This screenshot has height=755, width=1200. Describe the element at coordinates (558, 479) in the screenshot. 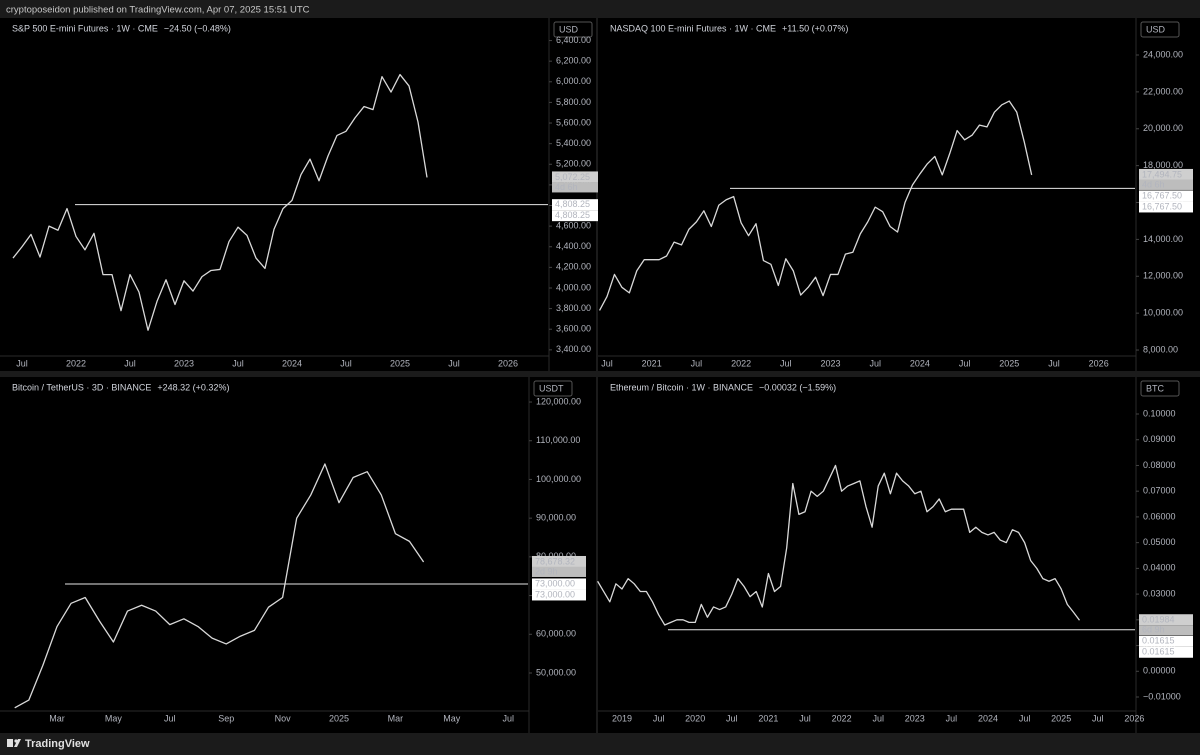

I see `y-tick-label: 100,000.00` at that location.